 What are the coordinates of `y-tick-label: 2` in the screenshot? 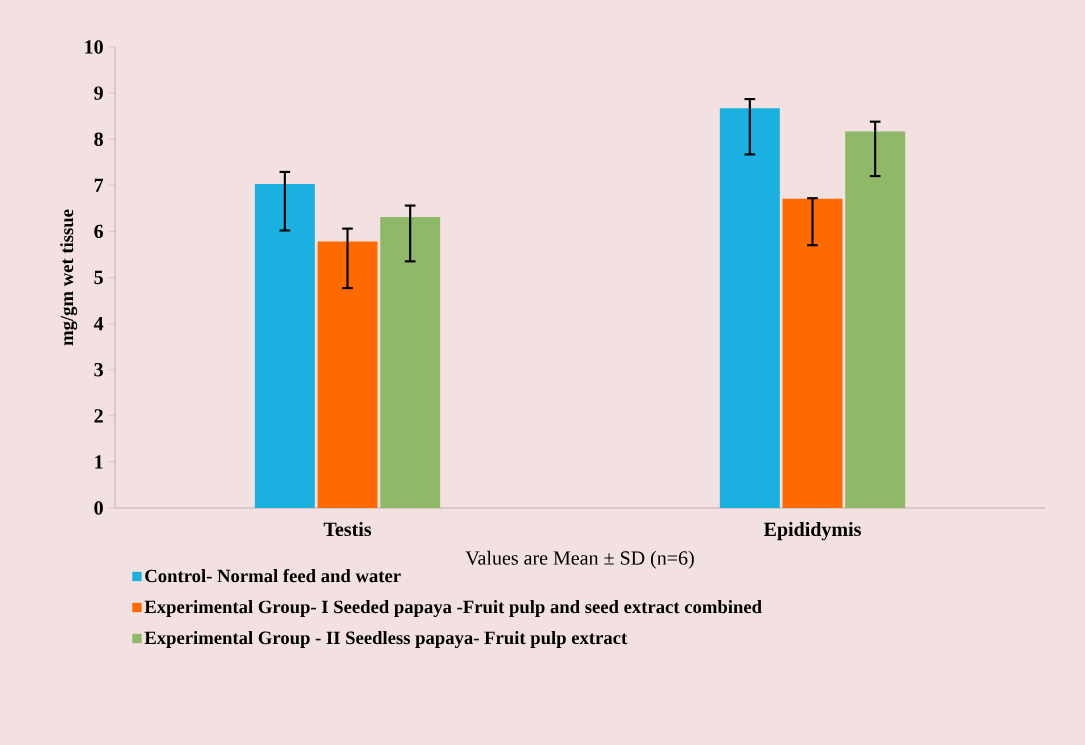 It's located at (98, 416).